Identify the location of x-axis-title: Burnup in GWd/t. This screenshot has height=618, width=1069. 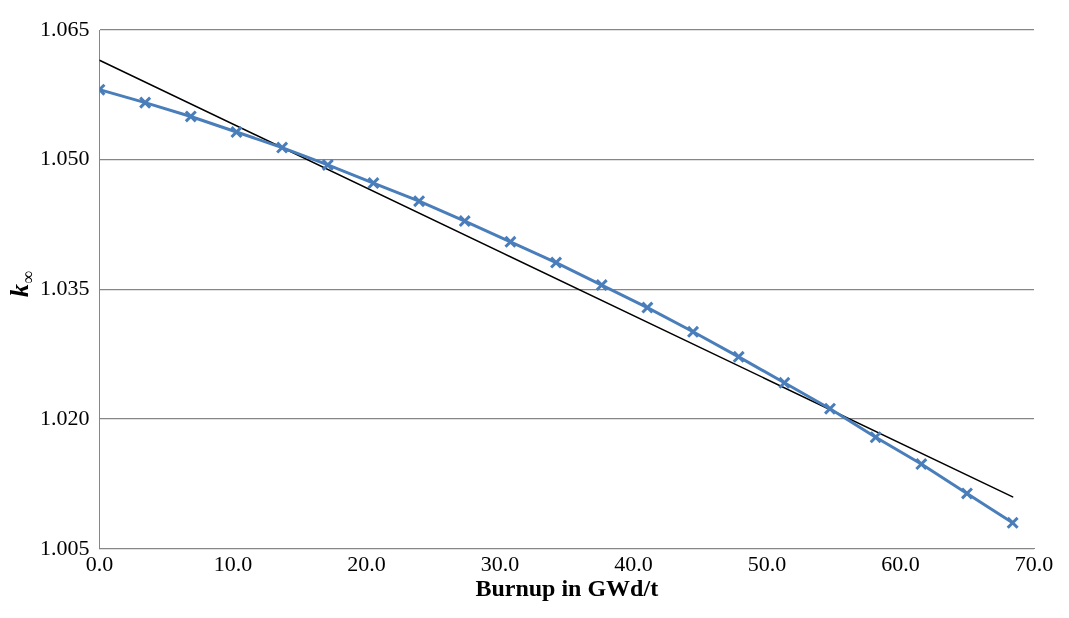
(567, 587).